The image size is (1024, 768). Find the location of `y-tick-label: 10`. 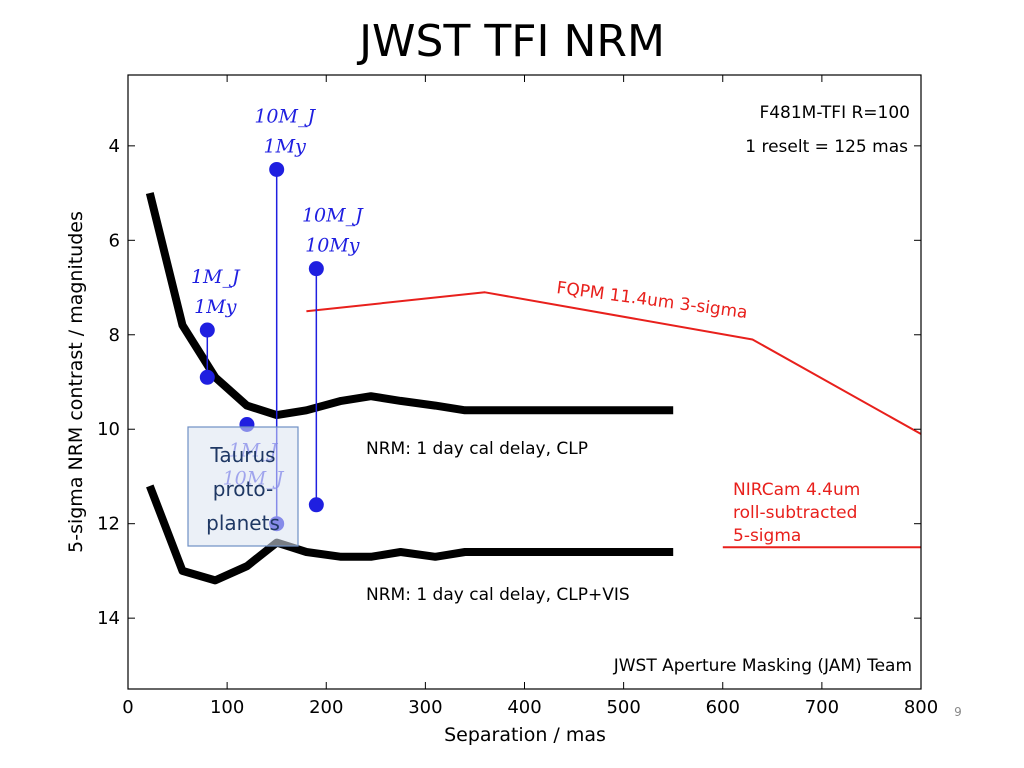

y-tick-label: 10 is located at coordinates (108, 429).